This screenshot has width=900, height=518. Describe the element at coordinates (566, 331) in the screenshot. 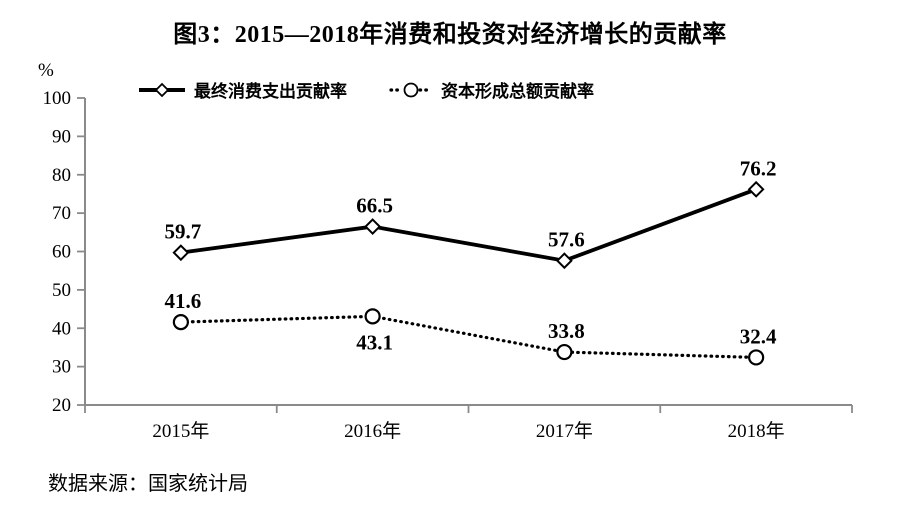

I see `data-point-label: 33.8` at that location.